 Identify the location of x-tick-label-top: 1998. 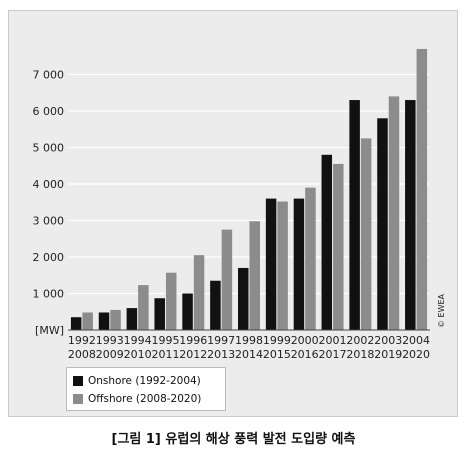
(249, 340).